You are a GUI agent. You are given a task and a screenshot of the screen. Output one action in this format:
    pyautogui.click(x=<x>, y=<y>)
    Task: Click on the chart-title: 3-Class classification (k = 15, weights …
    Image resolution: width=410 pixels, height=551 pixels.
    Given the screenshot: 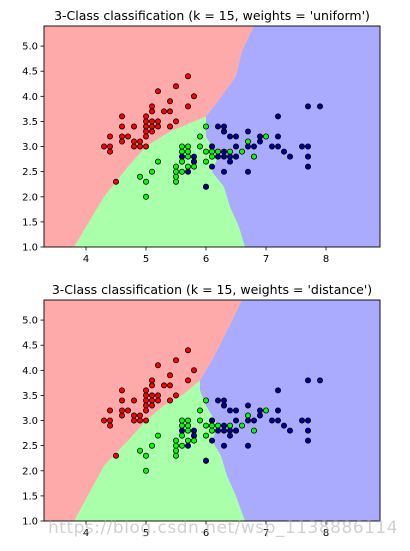 What is the action you would take?
    pyautogui.click(x=212, y=289)
    